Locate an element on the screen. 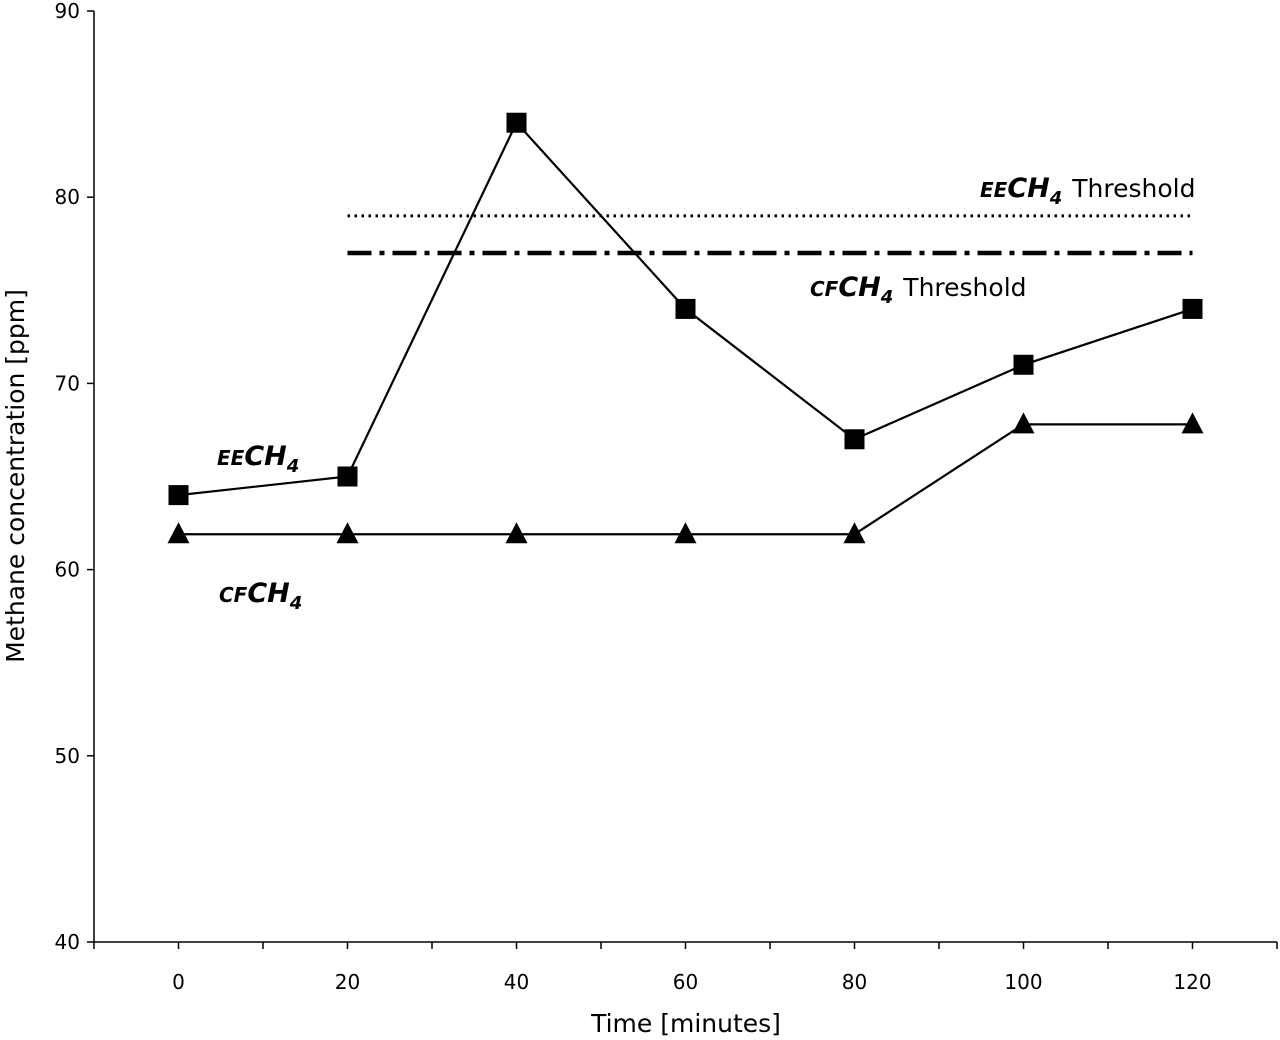 The width and height of the screenshot is (1280, 1040). y-tick-label: 70 is located at coordinates (67, 383).